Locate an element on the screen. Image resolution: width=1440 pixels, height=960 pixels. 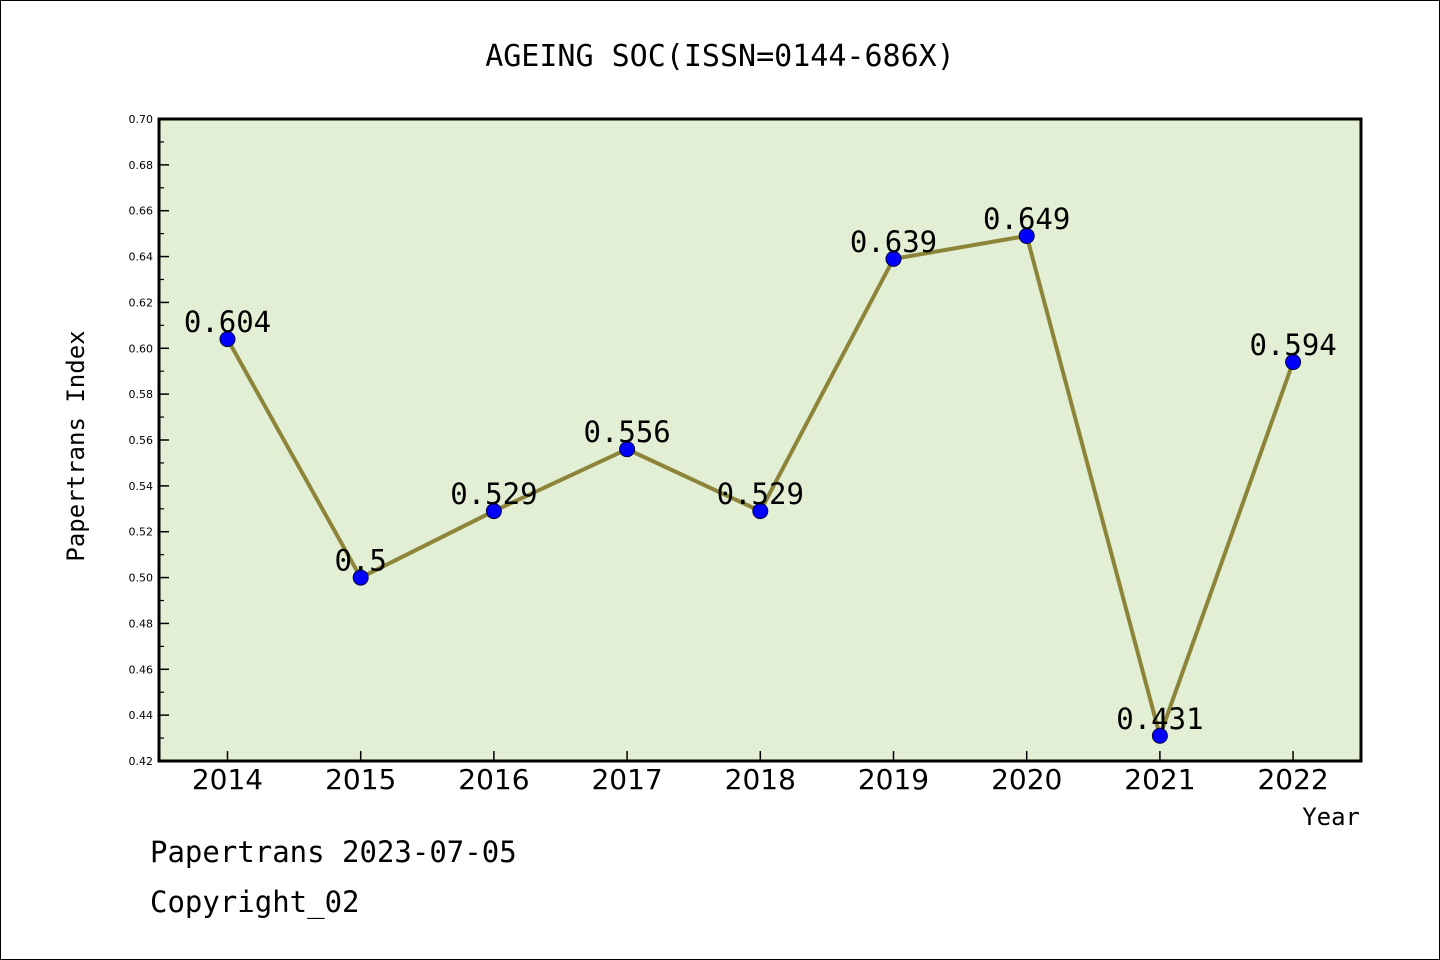
data-label: 0.431 is located at coordinates (1159, 719).